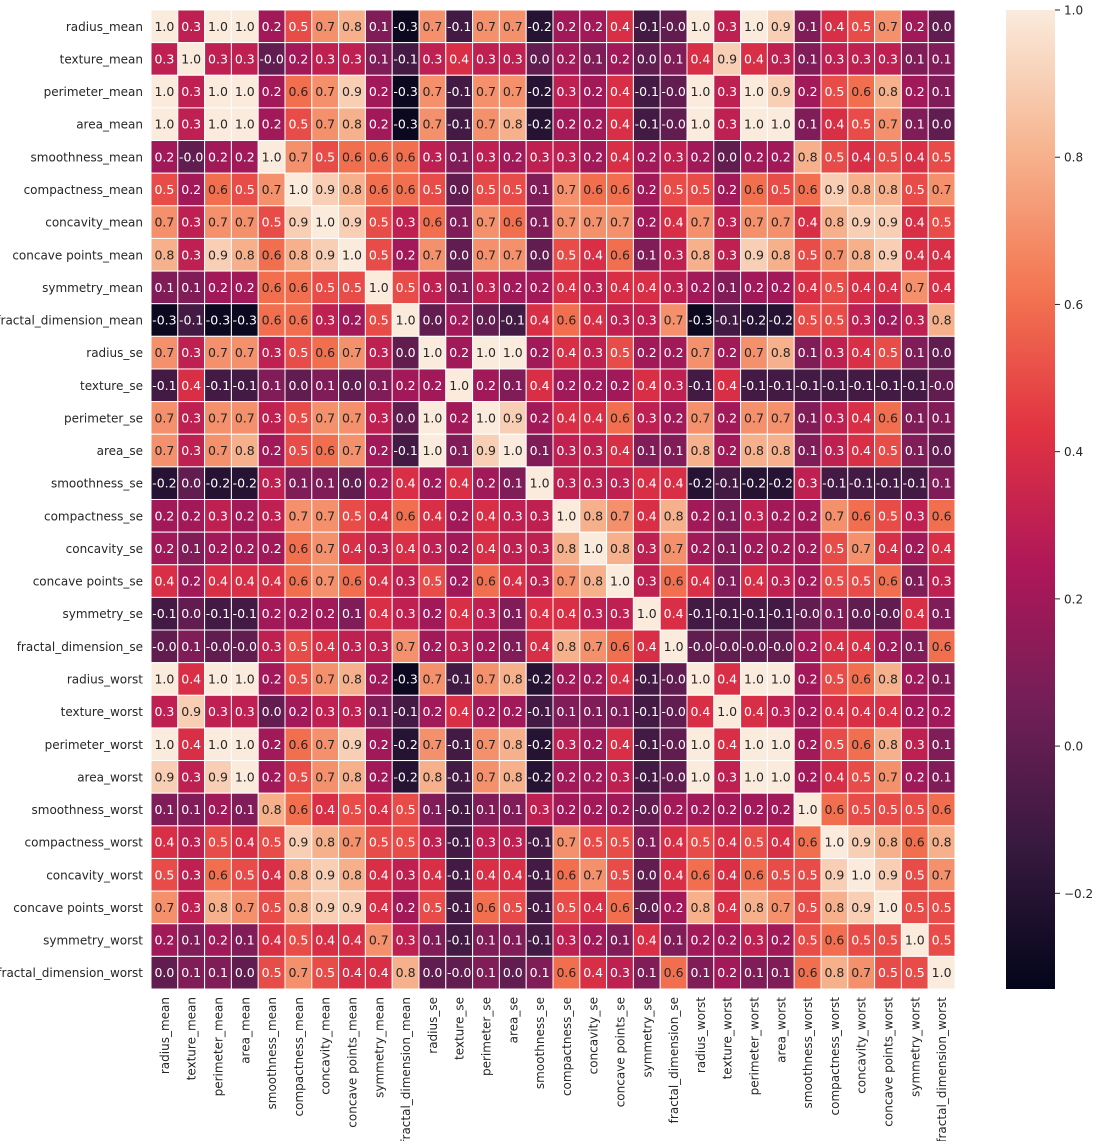 This screenshot has height=1145, width=1098. What do you see at coordinates (405, 124) in the screenshot?
I see `cell-value-label: -0.3` at bounding box center [405, 124].